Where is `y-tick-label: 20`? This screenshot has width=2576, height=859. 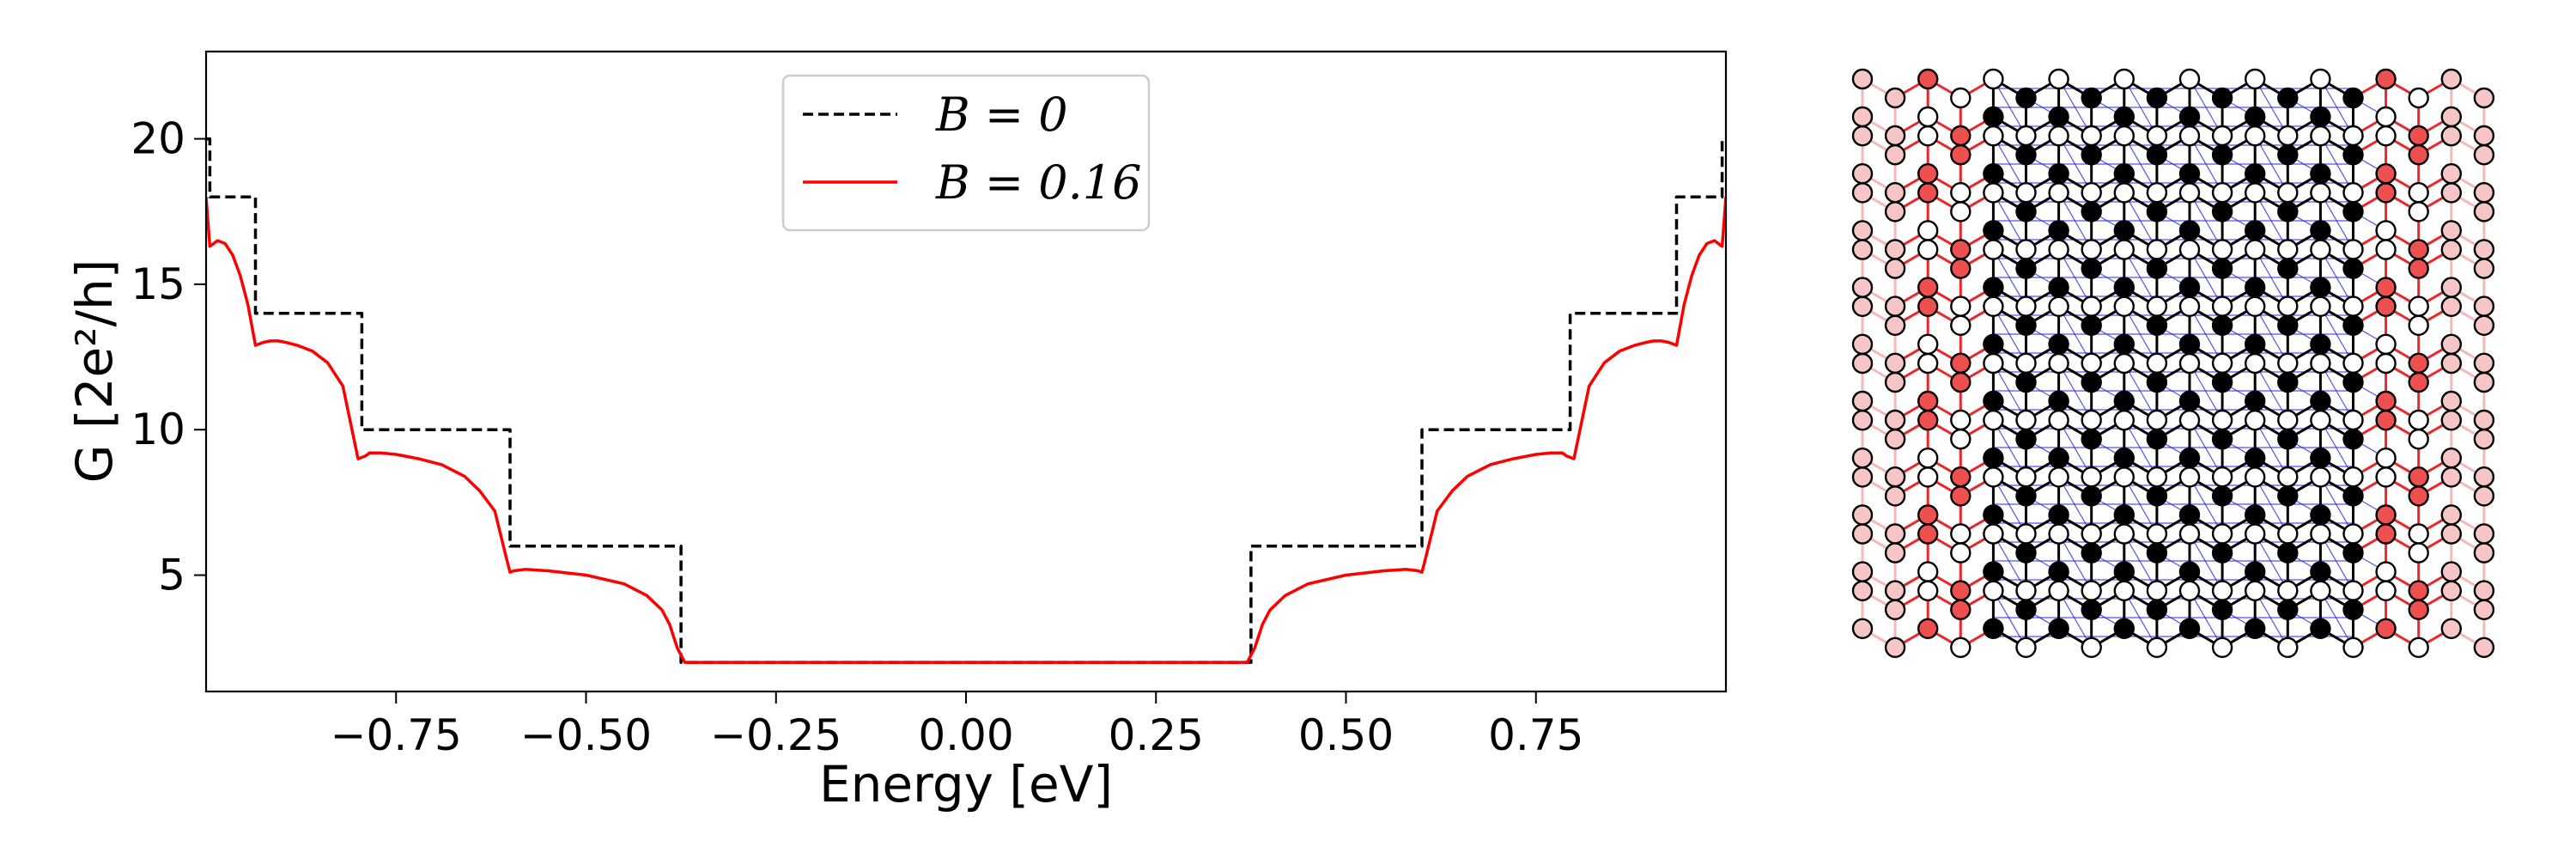 y-tick-label: 20 is located at coordinates (158, 139).